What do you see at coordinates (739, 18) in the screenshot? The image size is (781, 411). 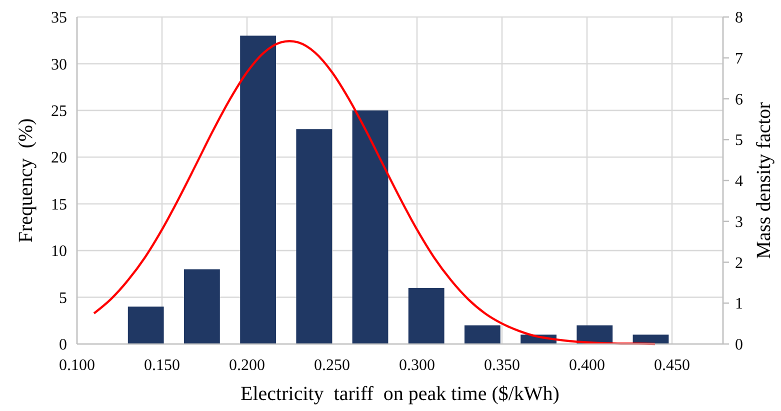 I see `y2-tick-label: 8` at bounding box center [739, 18].